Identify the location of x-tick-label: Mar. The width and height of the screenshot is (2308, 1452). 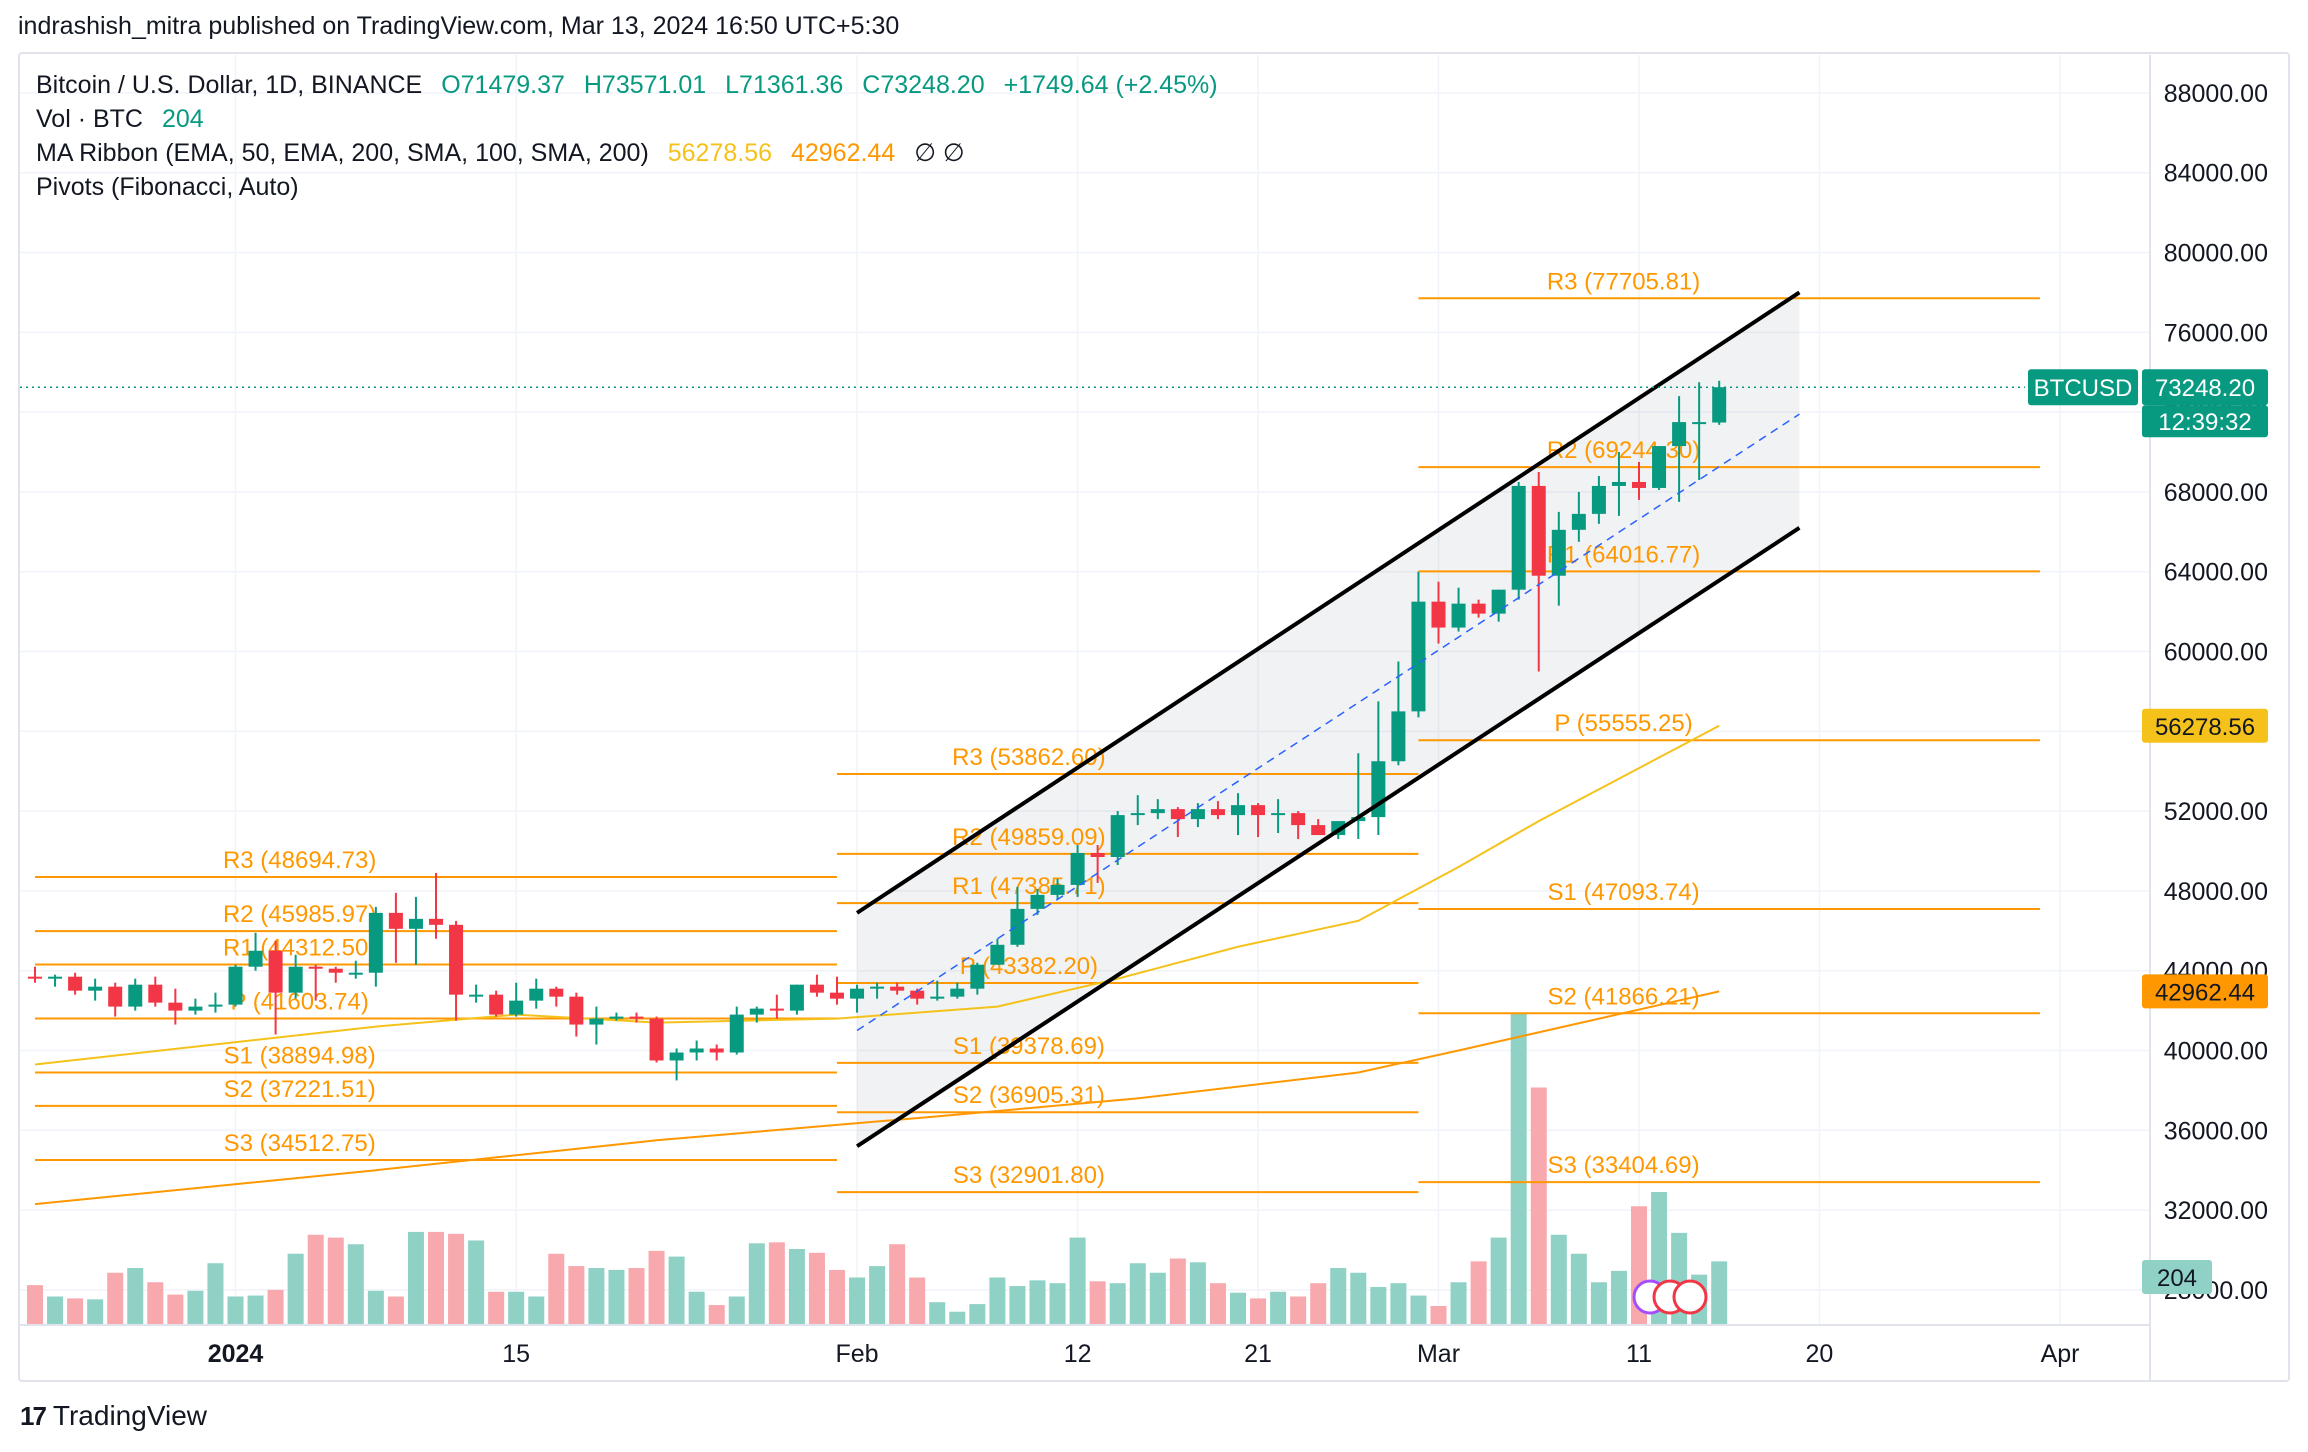
(1438, 1354).